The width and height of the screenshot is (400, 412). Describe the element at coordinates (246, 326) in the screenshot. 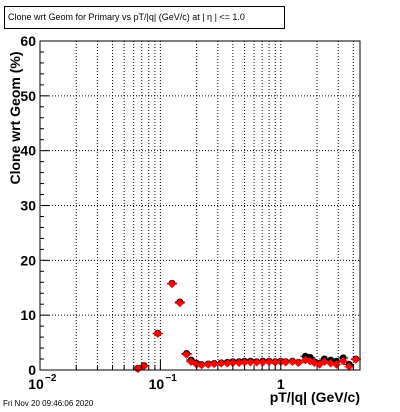

I see `data-marks` at that location.